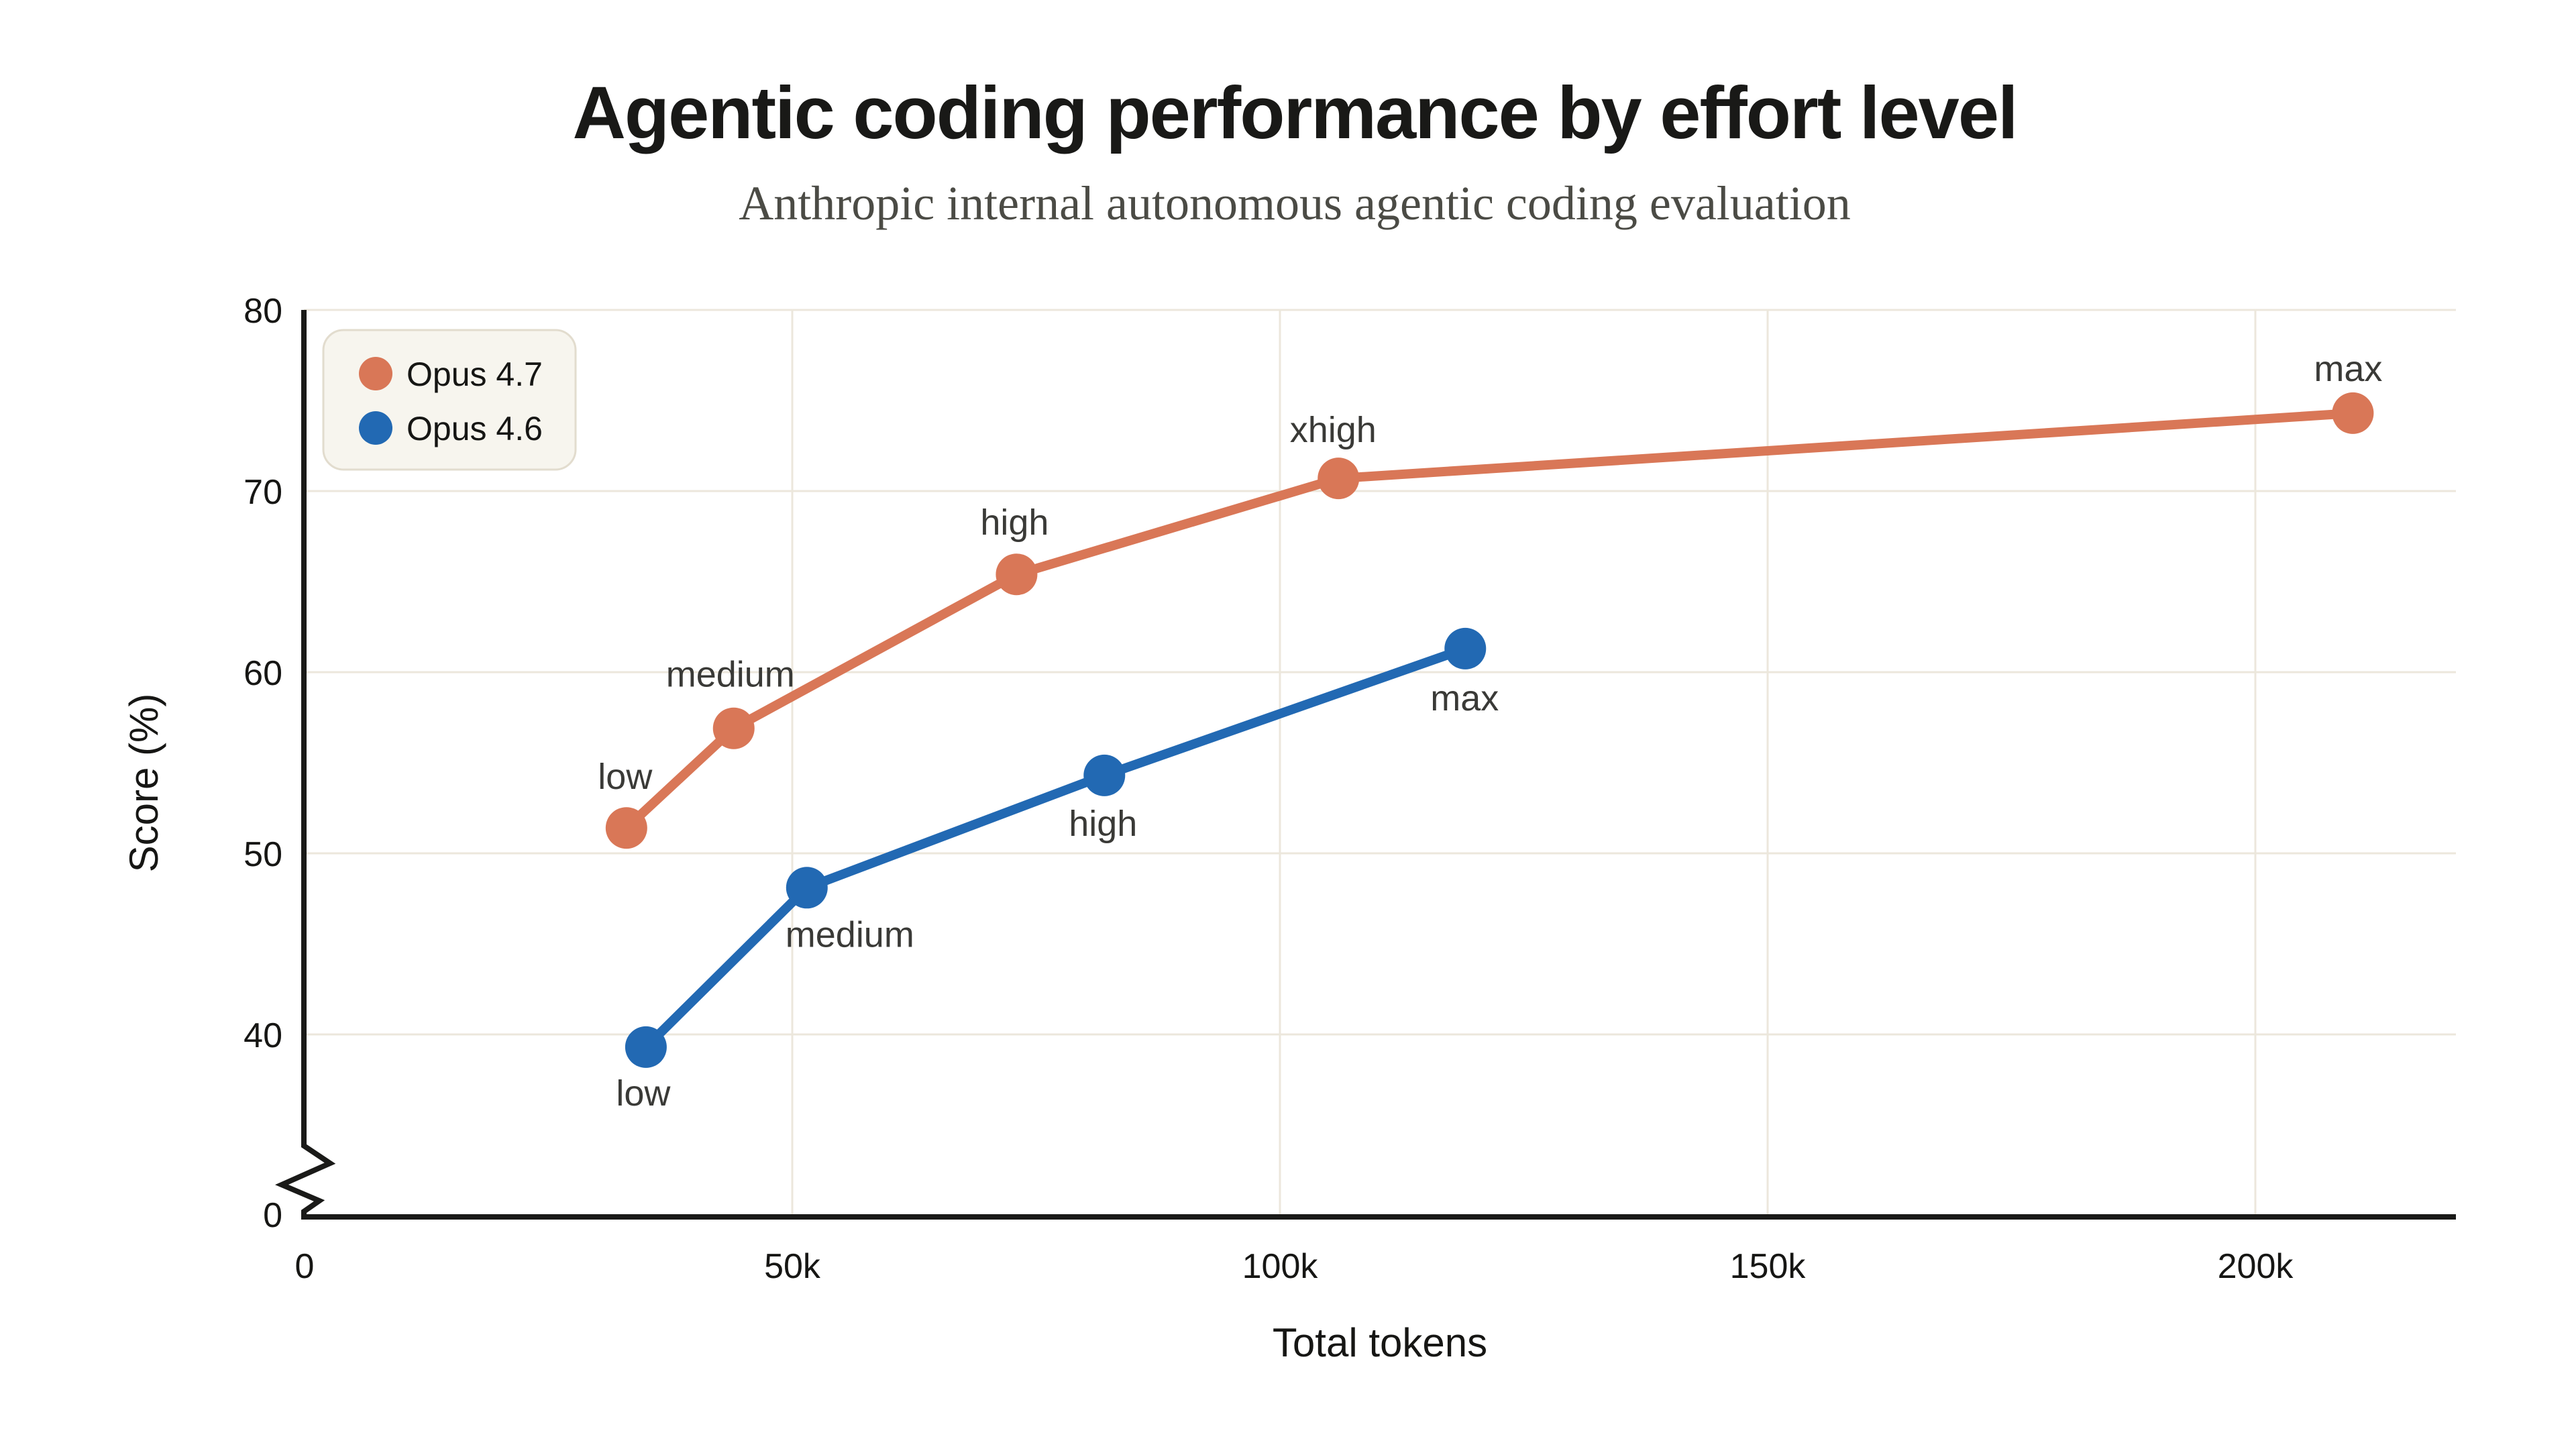  I want to click on point-label-opus-4-7-max: max, so click(2348, 369).